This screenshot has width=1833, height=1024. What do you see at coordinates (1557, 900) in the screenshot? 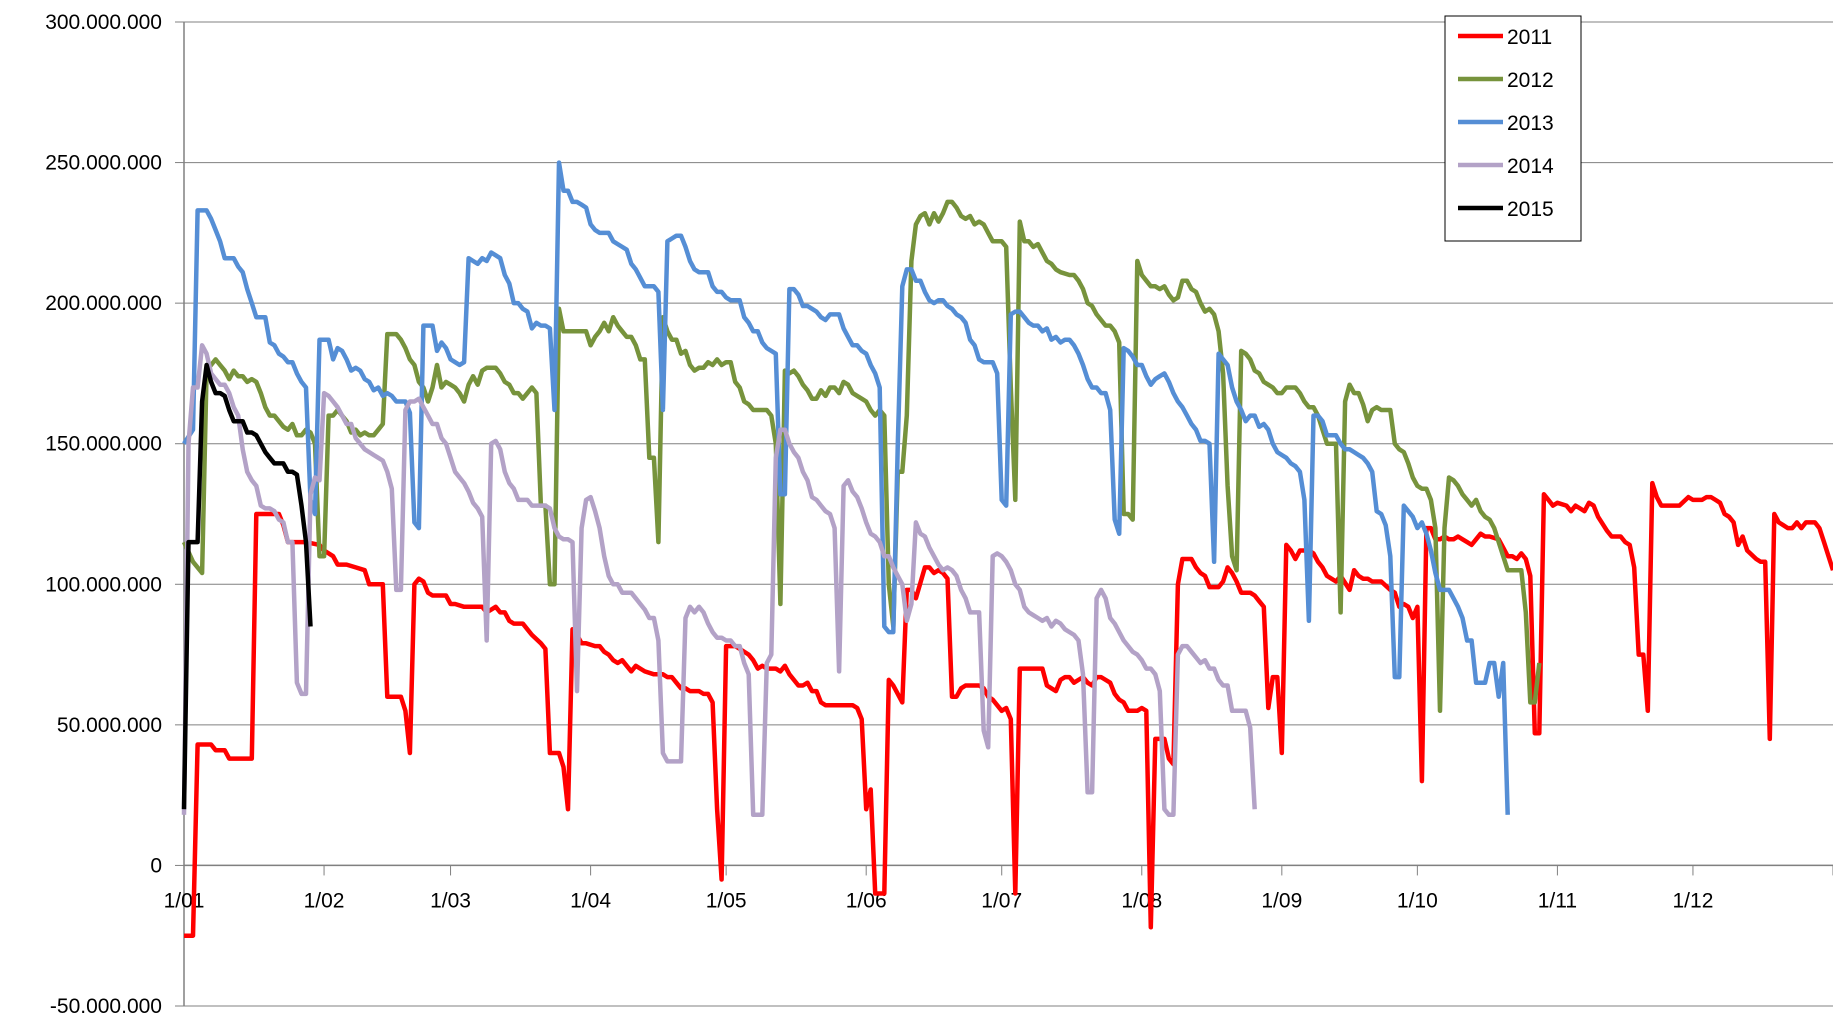
I see `x-tick-label: 1/11` at bounding box center [1557, 900].